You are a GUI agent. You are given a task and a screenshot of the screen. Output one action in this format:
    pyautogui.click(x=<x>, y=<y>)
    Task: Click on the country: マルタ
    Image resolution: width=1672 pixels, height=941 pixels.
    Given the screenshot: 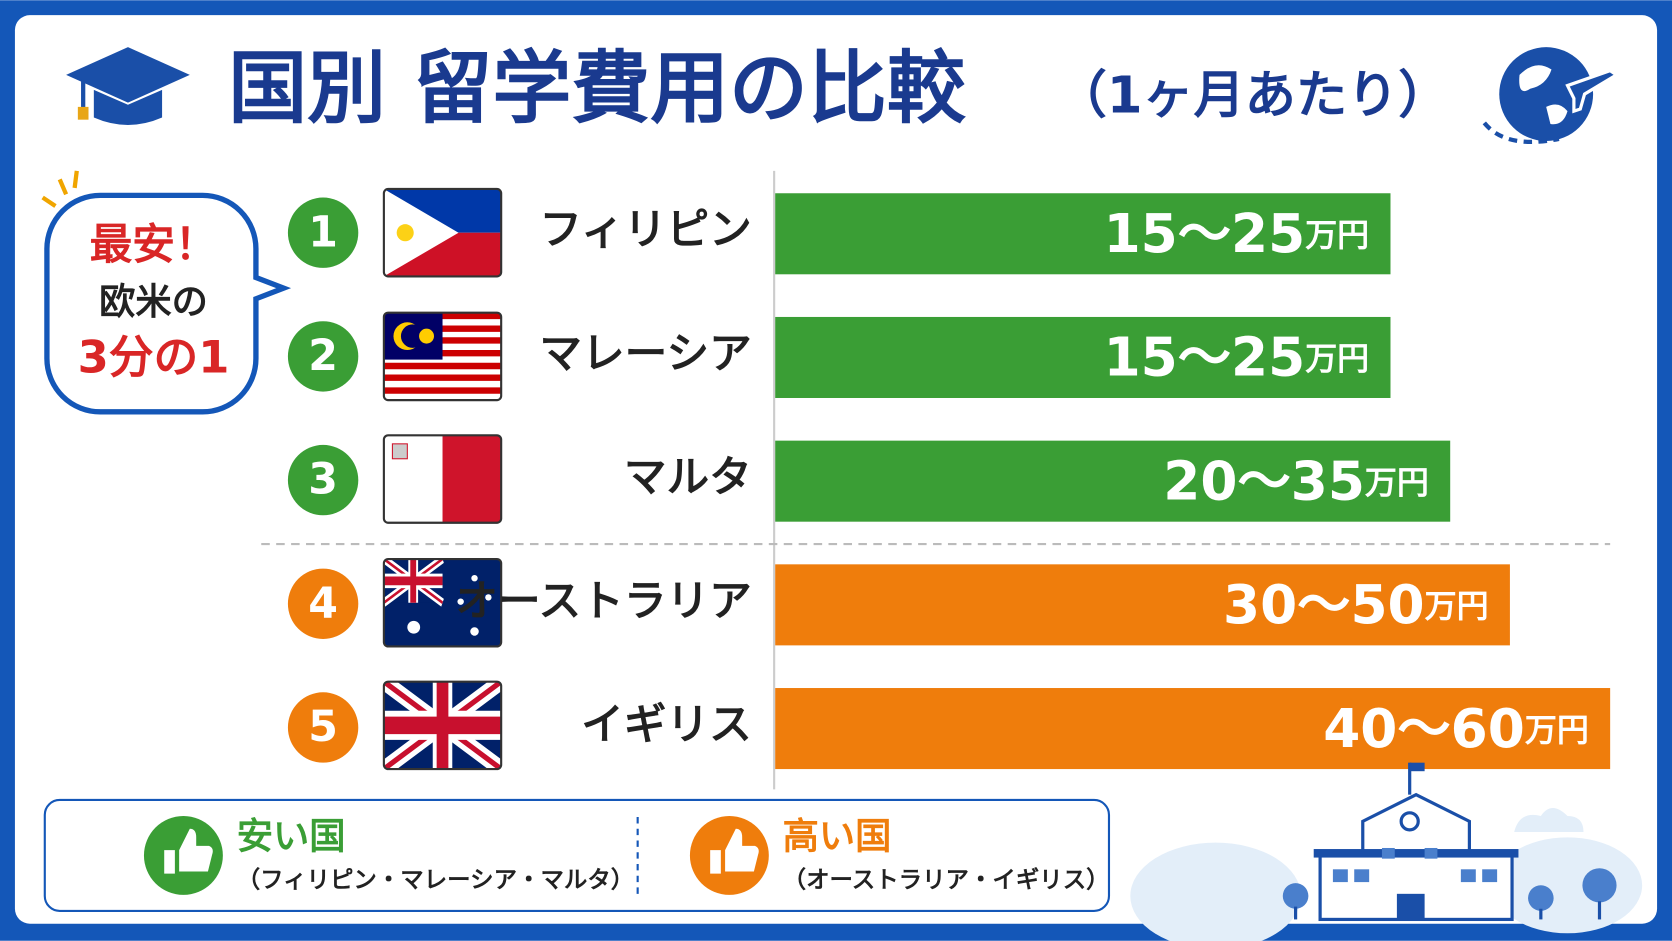 What is the action you would take?
    pyautogui.click(x=688, y=478)
    